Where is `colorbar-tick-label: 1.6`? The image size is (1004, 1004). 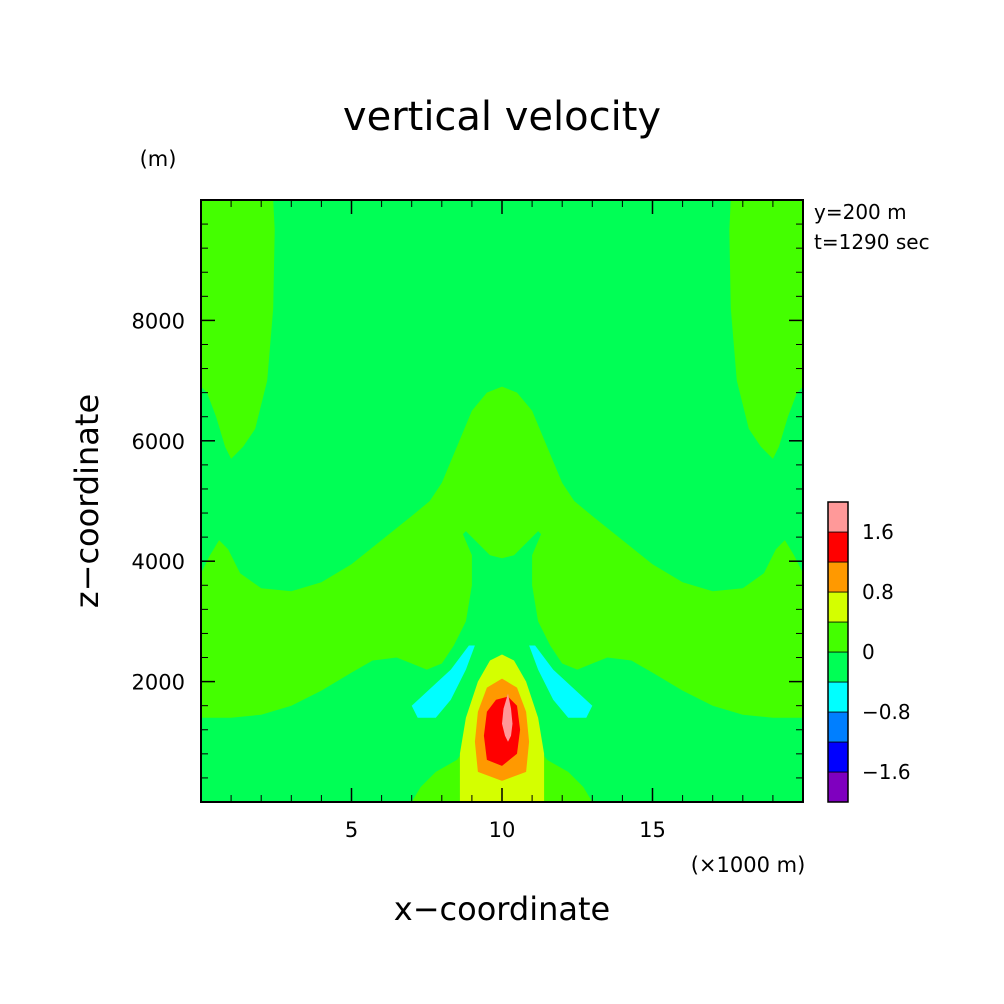
colorbar-tick-label: 1.6 is located at coordinates (878, 532).